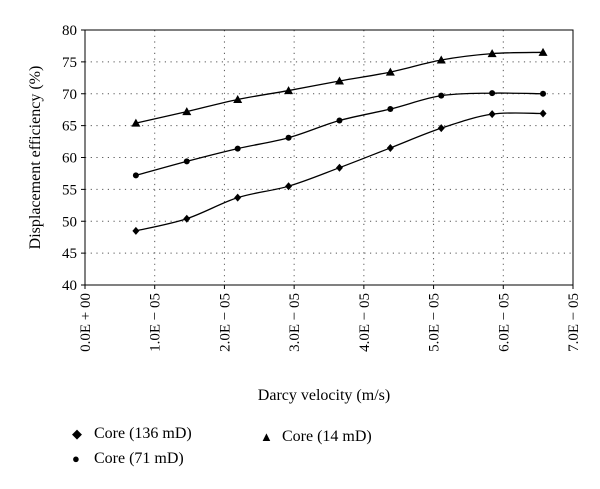 This screenshot has height=489, width=600. I want to click on y-tick-label: 65, so click(69, 127).